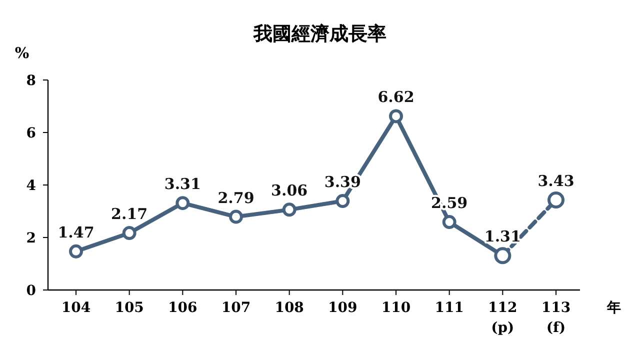 The width and height of the screenshot is (640, 360). Describe the element at coordinates (319, 34) in the screenshot. I see `chart-title: 我國經濟成長率` at that location.